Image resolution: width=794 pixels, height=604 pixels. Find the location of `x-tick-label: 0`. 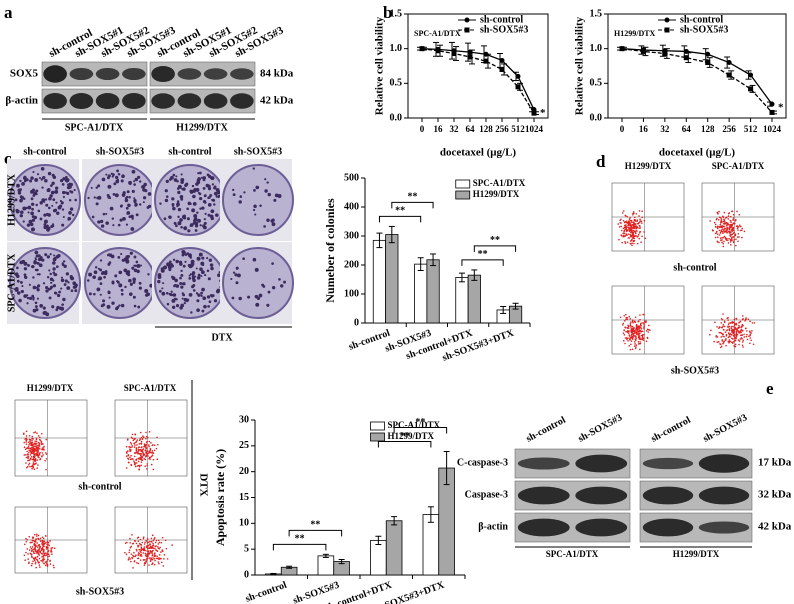

x-tick-label: 0 is located at coordinates (422, 129).